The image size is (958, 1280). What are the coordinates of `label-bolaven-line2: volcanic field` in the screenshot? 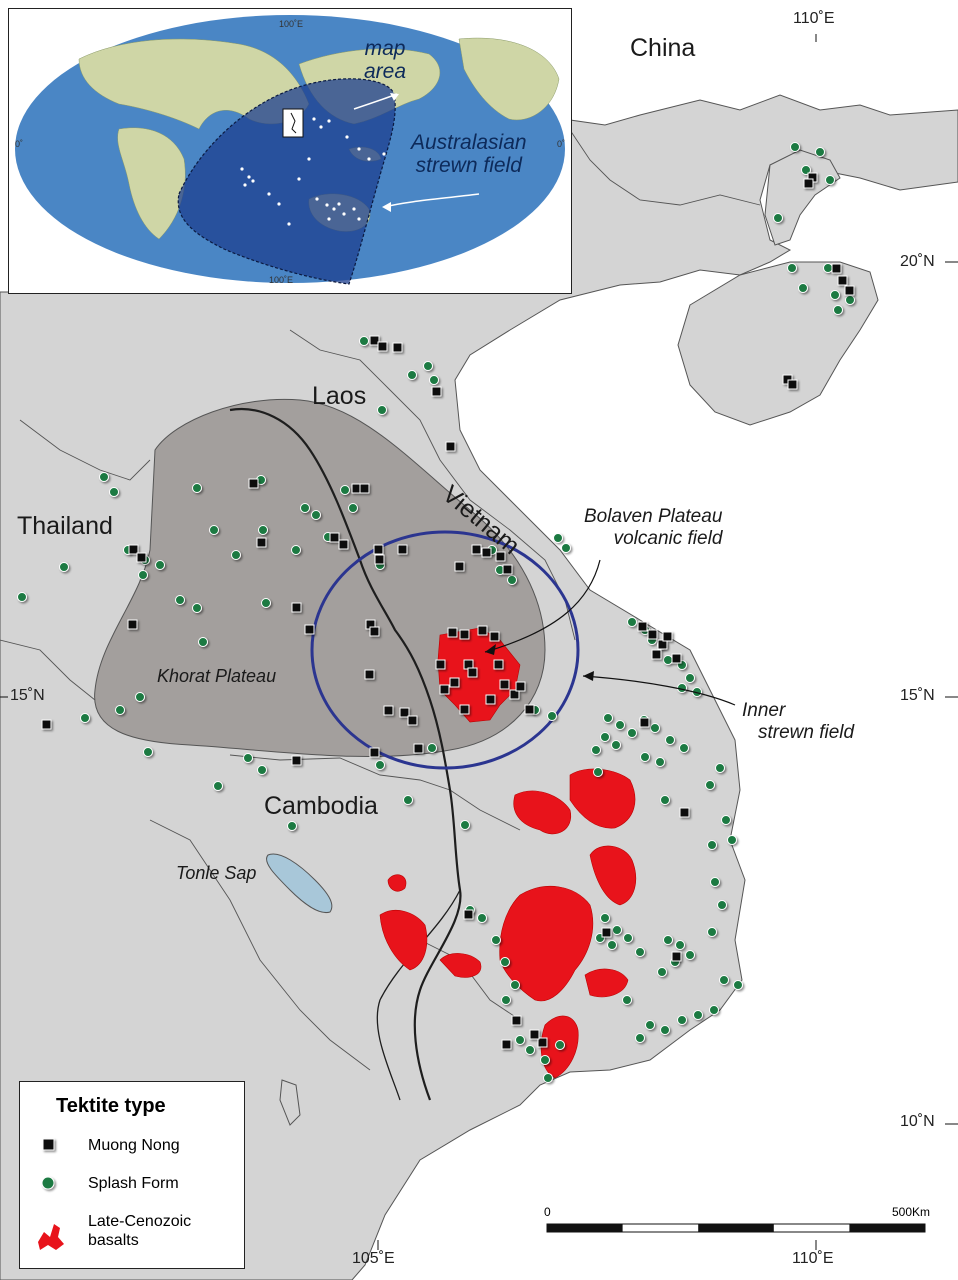 It's located at (668, 538).